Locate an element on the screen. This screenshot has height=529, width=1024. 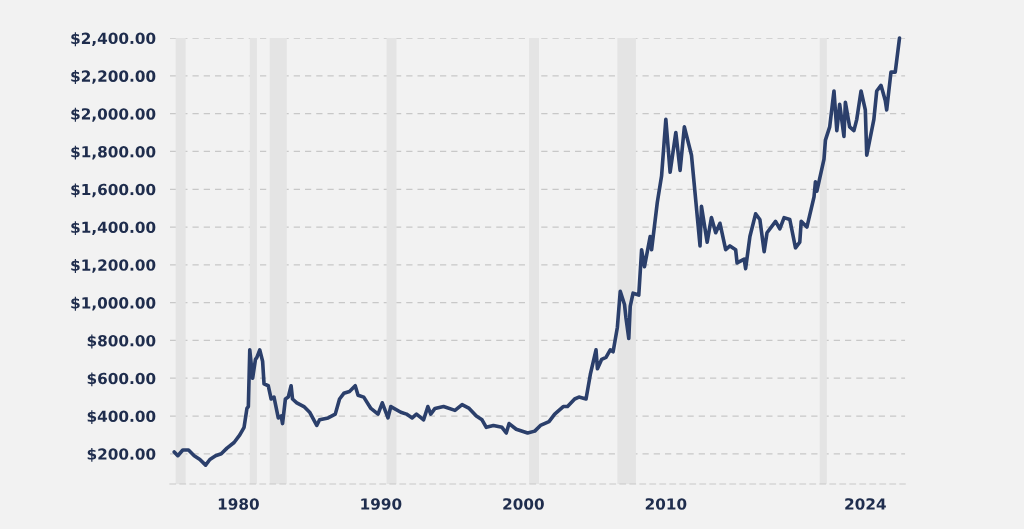
y-tick-label: $2,400.00 is located at coordinates (113, 39).